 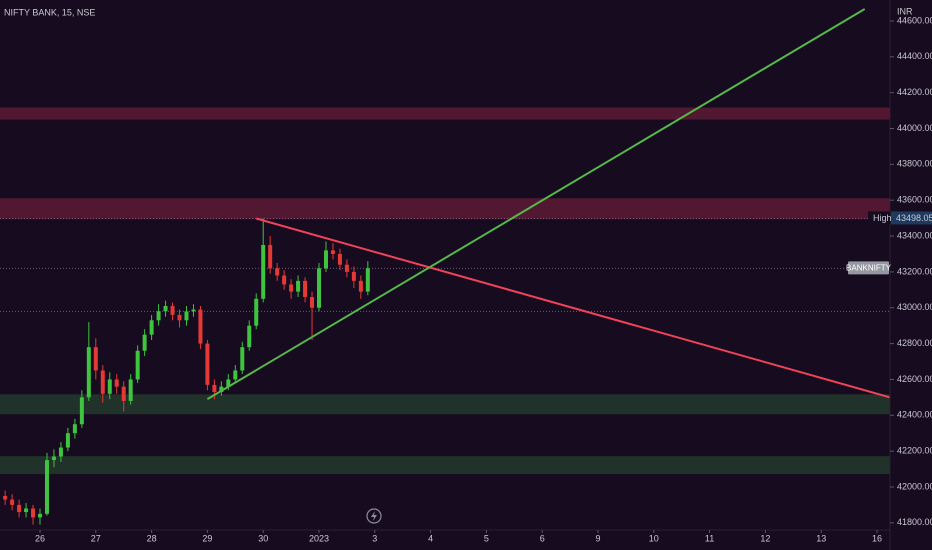 What do you see at coordinates (486, 538) in the screenshot?
I see `x-tick-label: 5` at bounding box center [486, 538].